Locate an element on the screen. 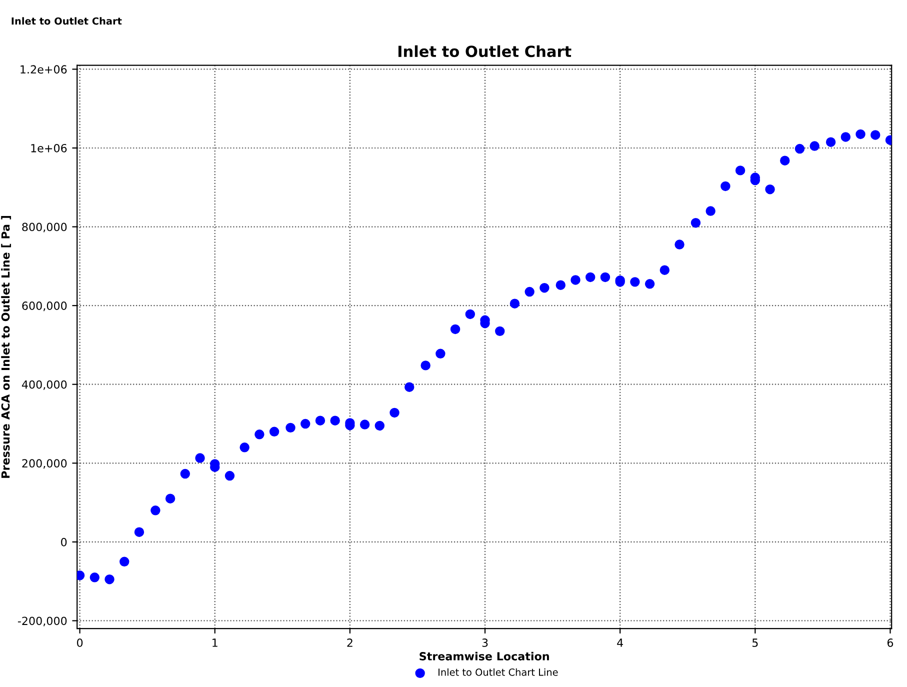  y-tick-label: 800,000 is located at coordinates (44, 227).